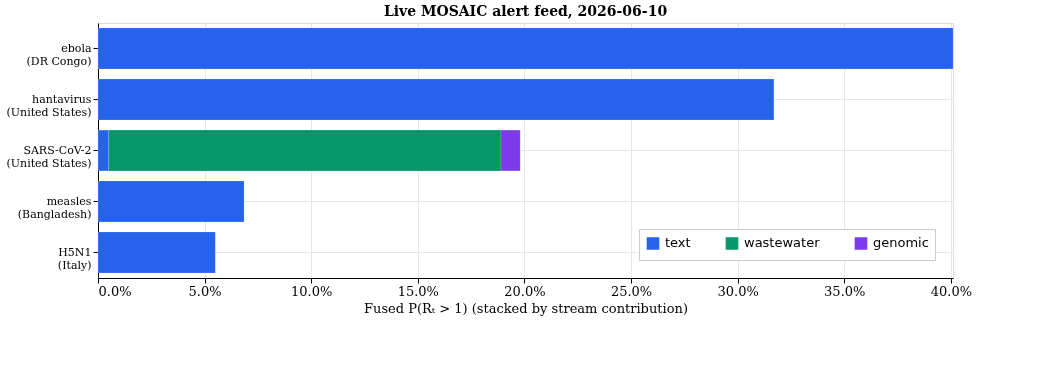 This screenshot has width=1050, height=390. I want to click on x-tick-label: 35.0%, so click(845, 291).